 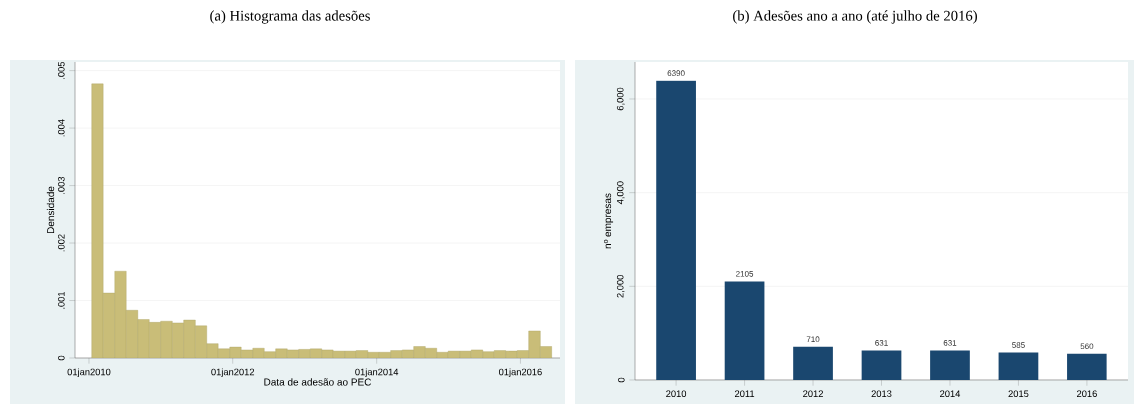 I want to click on data-label: 560, so click(x=1087, y=346).